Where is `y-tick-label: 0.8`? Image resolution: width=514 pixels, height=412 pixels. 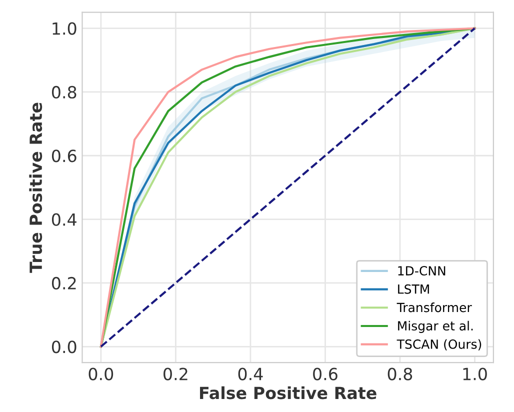
y-tick-label: 0.8 is located at coordinates (64, 92).